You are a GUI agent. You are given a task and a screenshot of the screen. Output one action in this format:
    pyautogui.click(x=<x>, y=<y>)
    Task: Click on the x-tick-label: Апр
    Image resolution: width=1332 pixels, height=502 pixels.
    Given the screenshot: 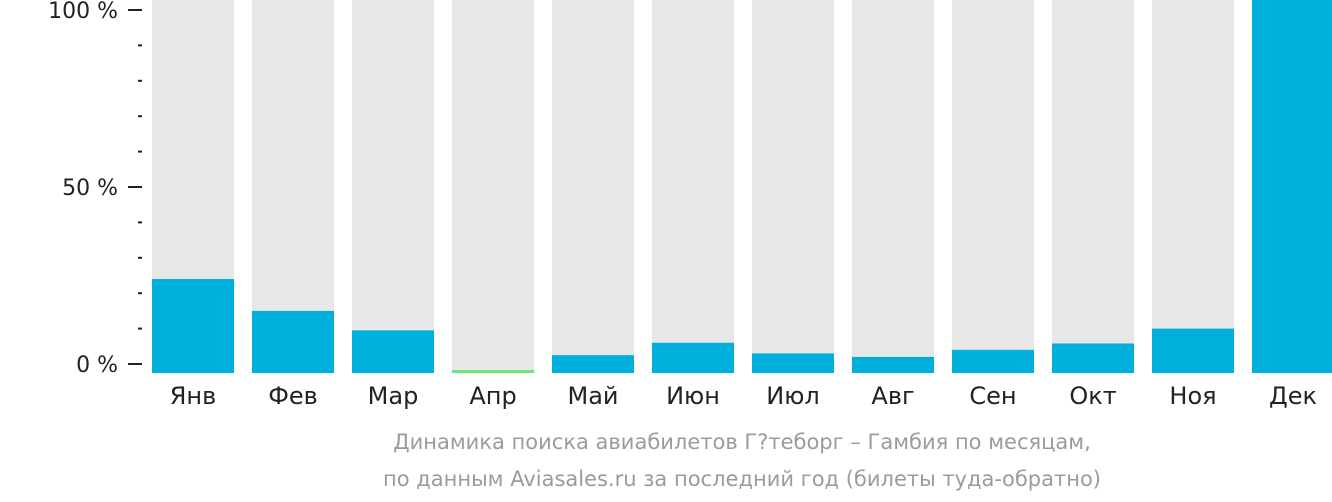 What is the action you would take?
    pyautogui.click(x=492, y=396)
    